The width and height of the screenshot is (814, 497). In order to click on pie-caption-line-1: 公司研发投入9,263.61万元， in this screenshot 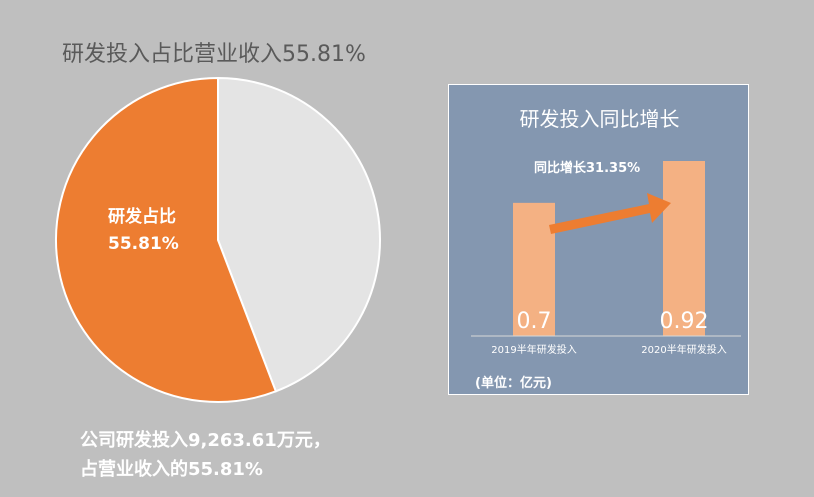, I will do `click(205, 440)`.